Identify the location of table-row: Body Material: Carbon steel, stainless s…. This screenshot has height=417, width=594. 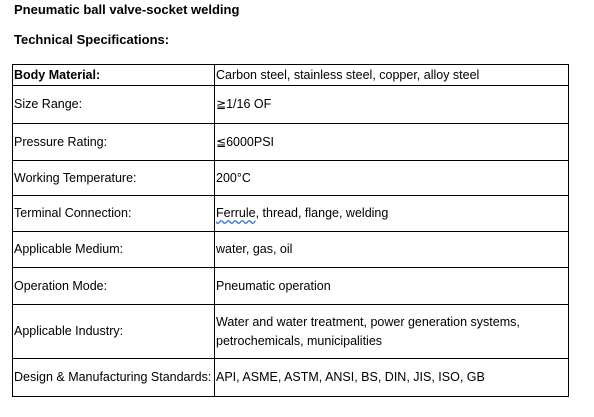
(290, 75).